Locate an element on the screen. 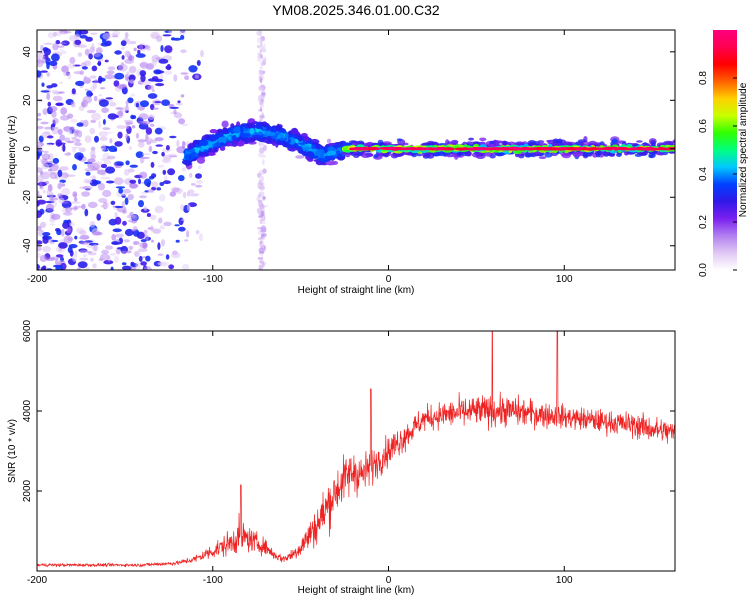 The height and width of the screenshot is (600, 750). colorbar-tick-label: 0.2 is located at coordinates (703, 222).